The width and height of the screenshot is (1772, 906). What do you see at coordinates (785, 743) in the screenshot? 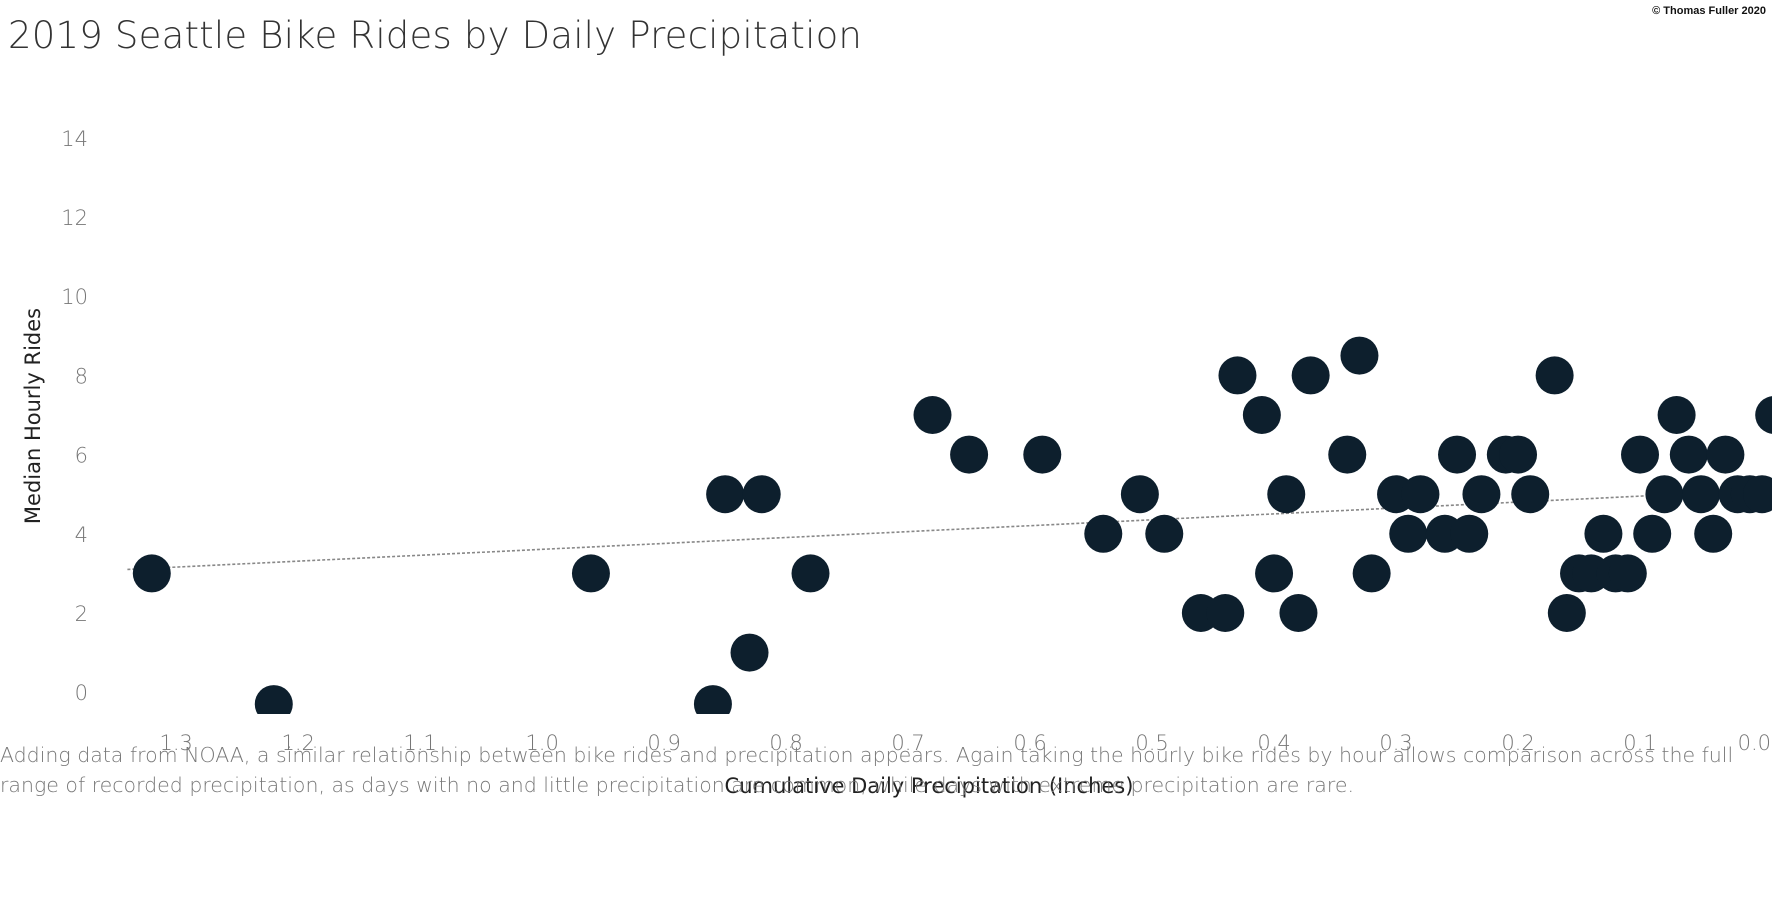
I see `x-tick-label: 0.8` at bounding box center [785, 743].